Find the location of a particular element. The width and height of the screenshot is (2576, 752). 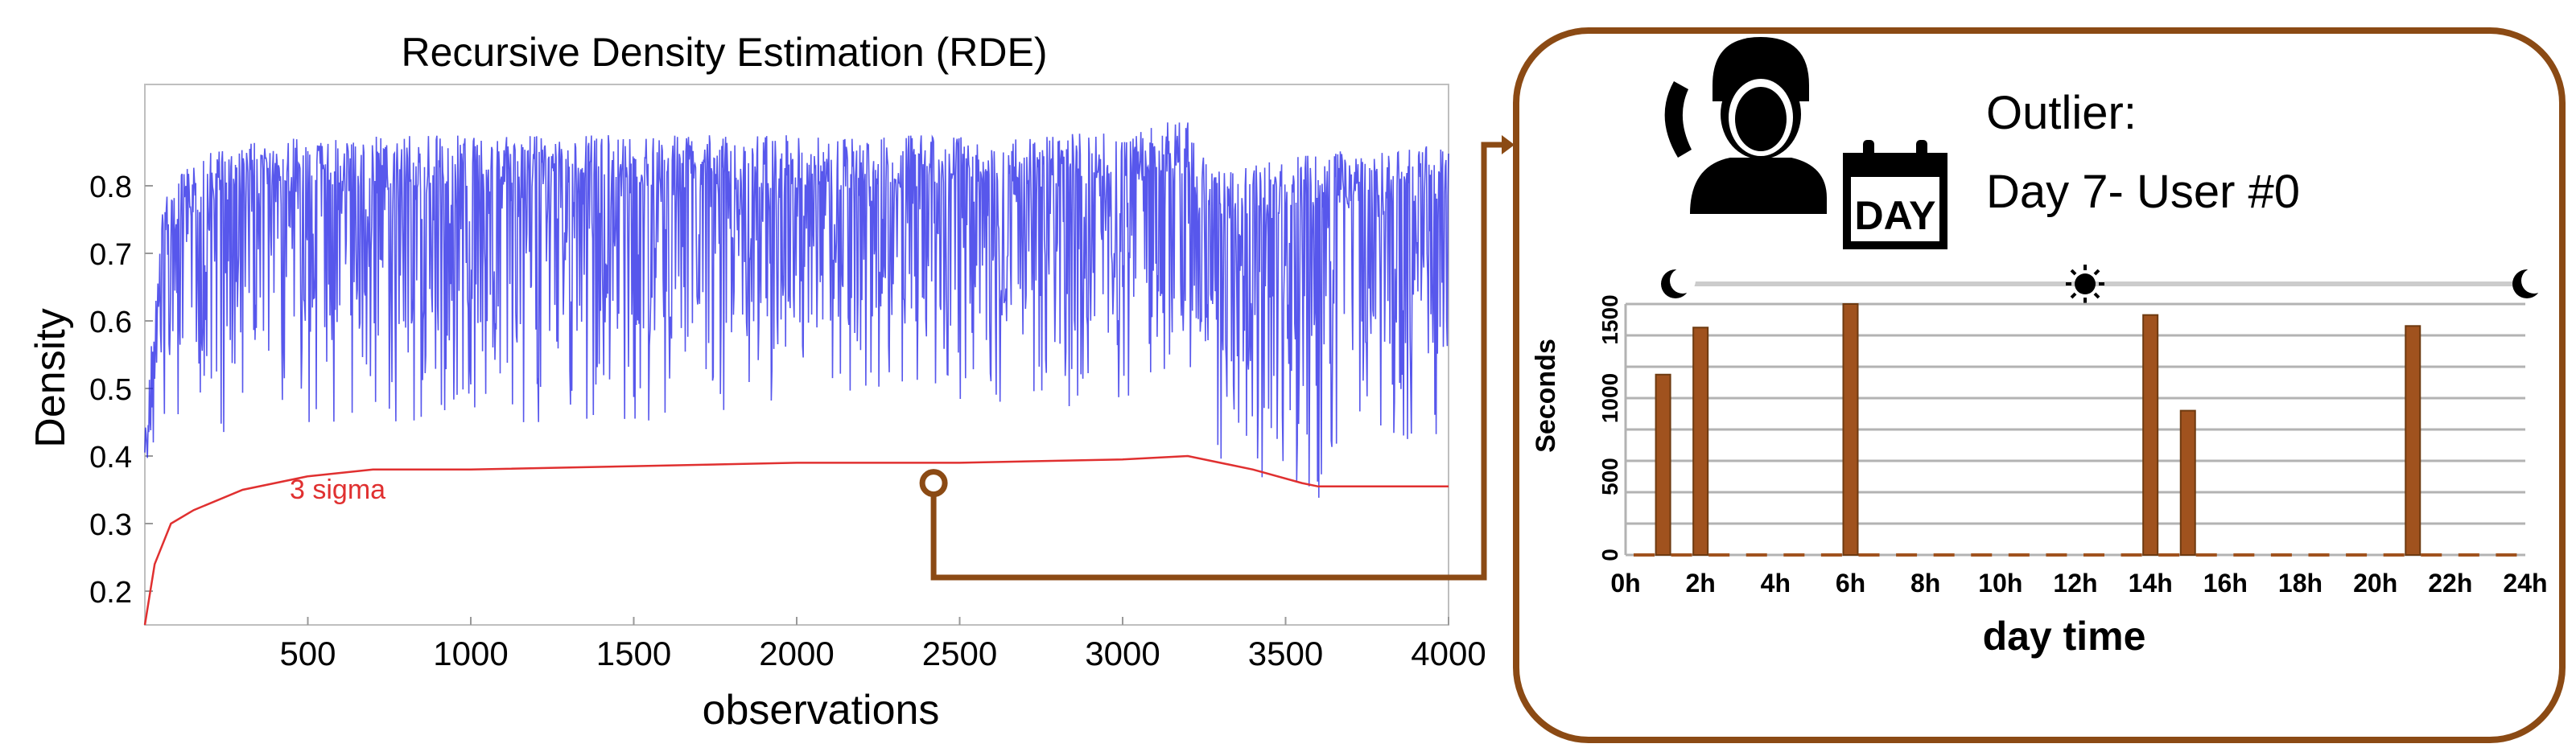

bar-x-tick-label: 8h is located at coordinates (1925, 584).